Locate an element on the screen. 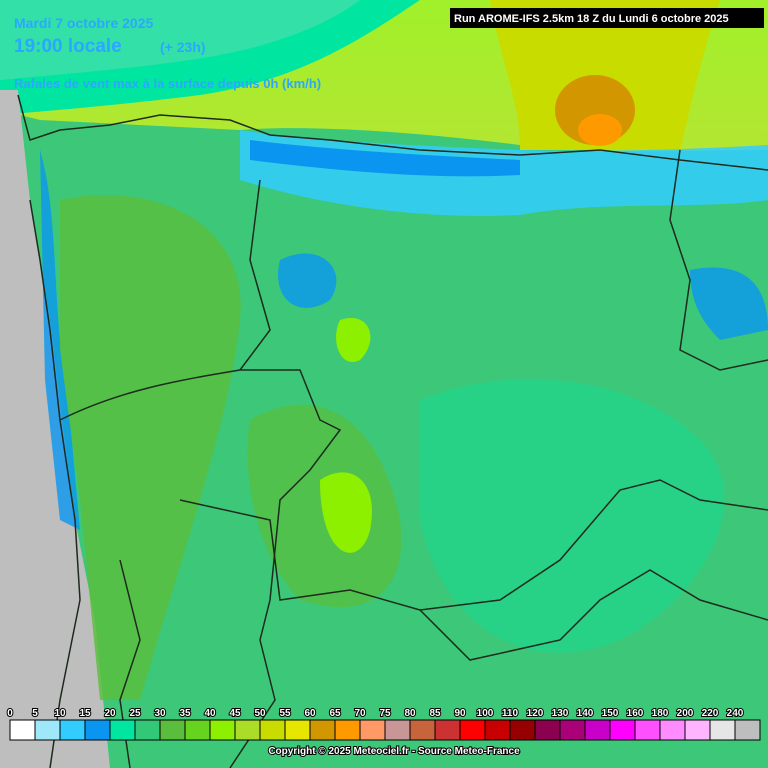 The height and width of the screenshot is (768, 768). legend-label: 110 is located at coordinates (510, 713).